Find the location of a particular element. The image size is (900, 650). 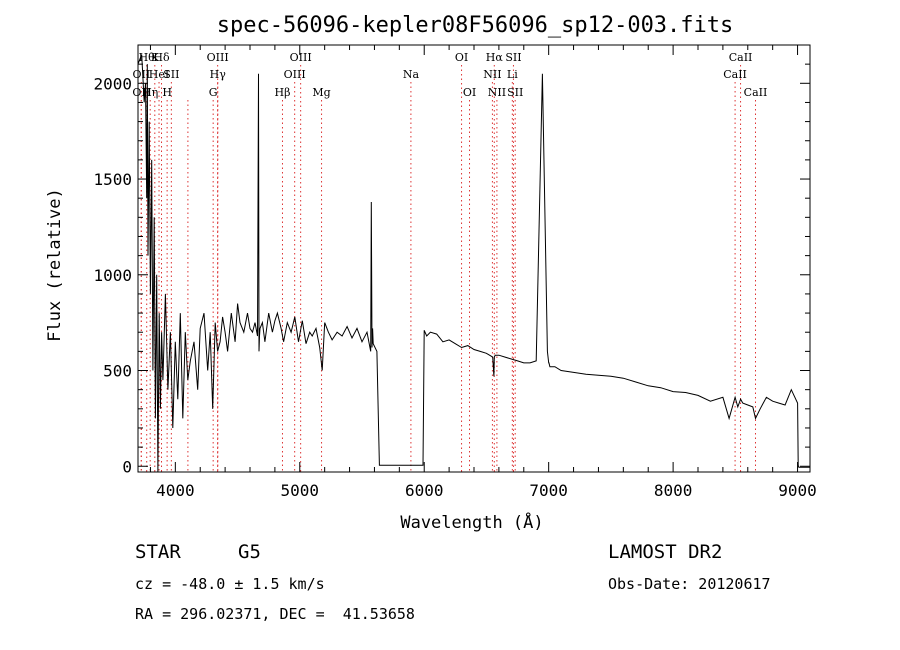

spectral-line-label: Li is located at coordinates (512, 74).